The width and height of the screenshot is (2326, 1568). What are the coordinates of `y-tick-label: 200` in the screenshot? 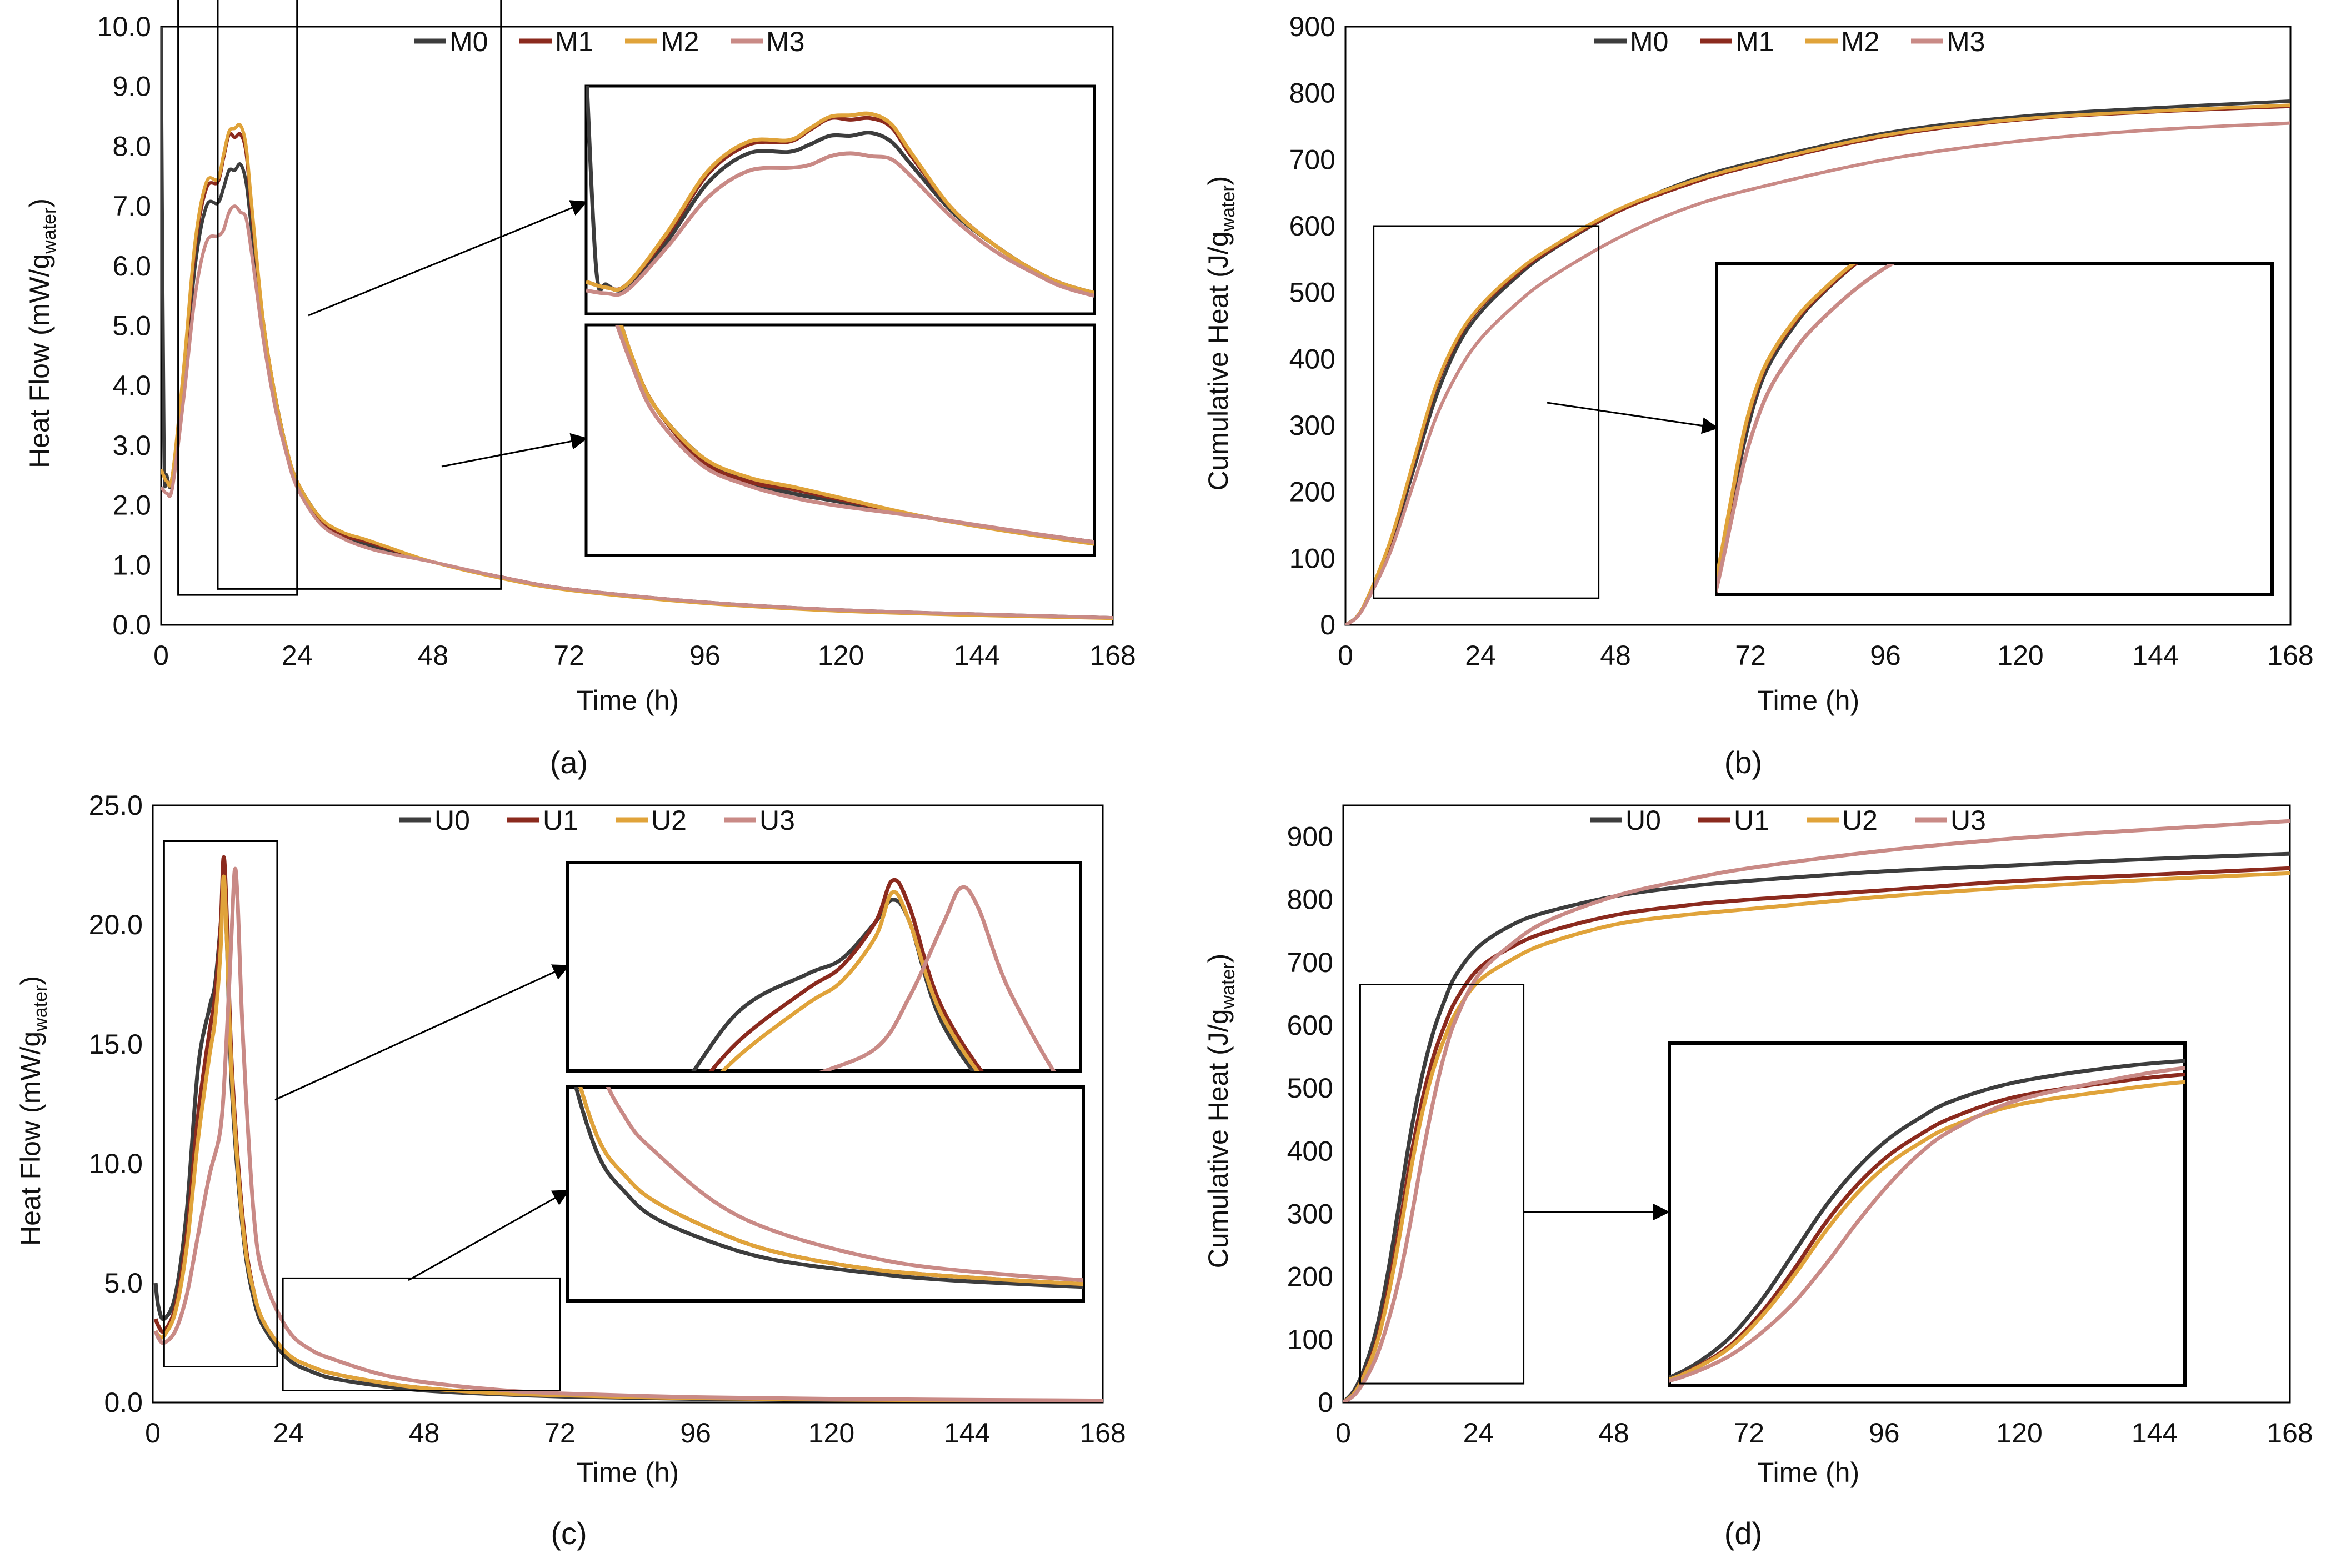 It's located at (1310, 1277).